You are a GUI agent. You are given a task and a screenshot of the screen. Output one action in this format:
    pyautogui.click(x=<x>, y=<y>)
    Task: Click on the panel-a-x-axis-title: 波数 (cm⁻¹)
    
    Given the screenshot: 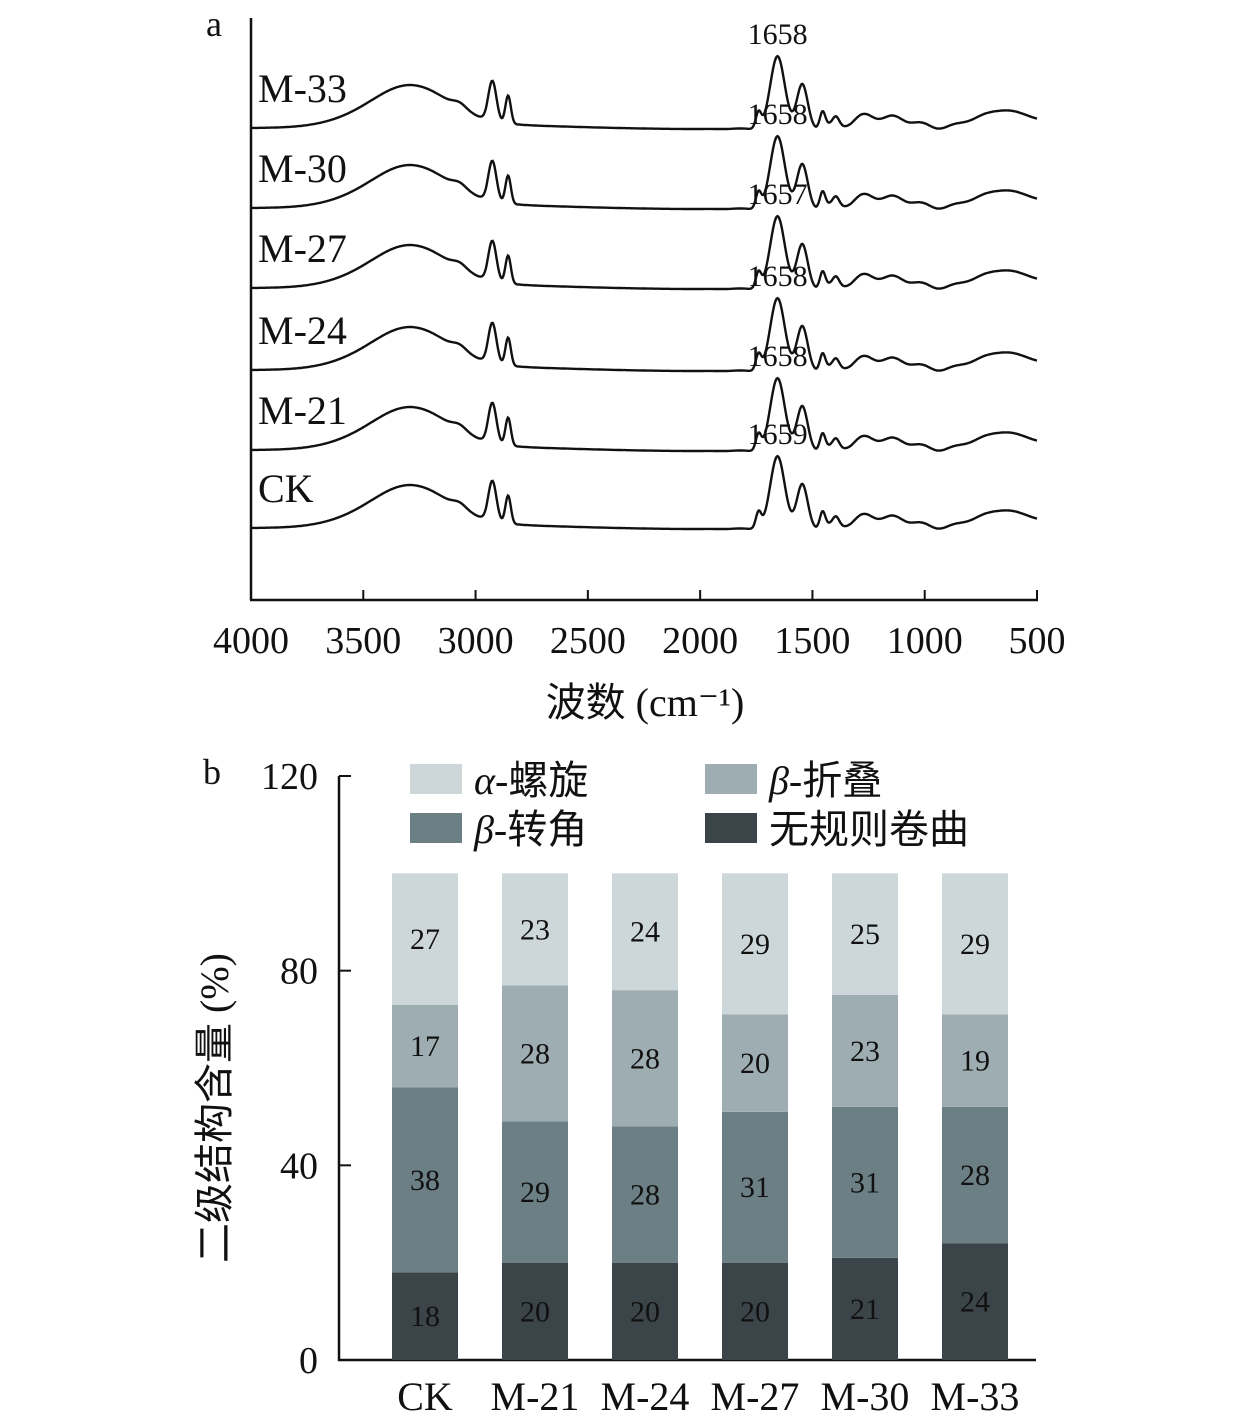 What is the action you would take?
    pyautogui.click(x=645, y=702)
    